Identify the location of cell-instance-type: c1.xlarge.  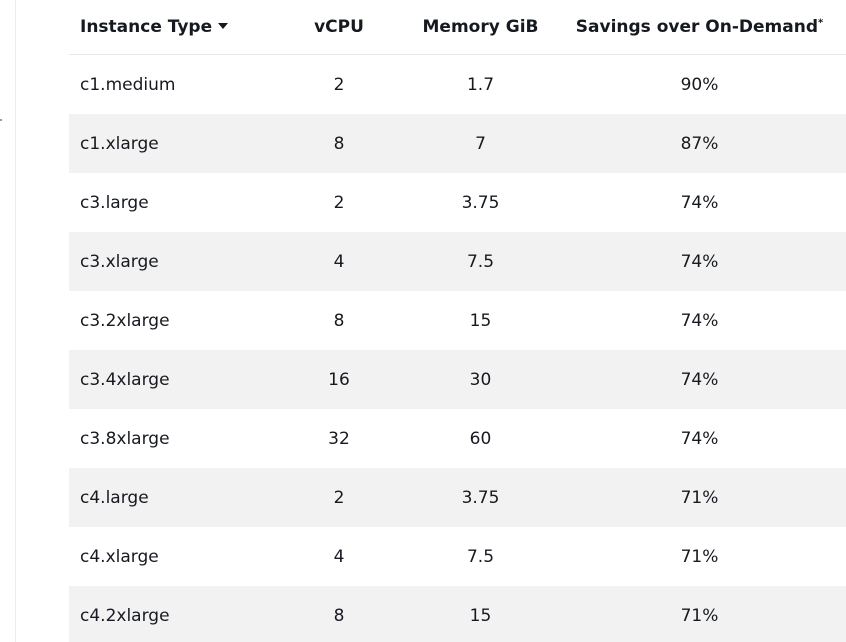
(169, 143).